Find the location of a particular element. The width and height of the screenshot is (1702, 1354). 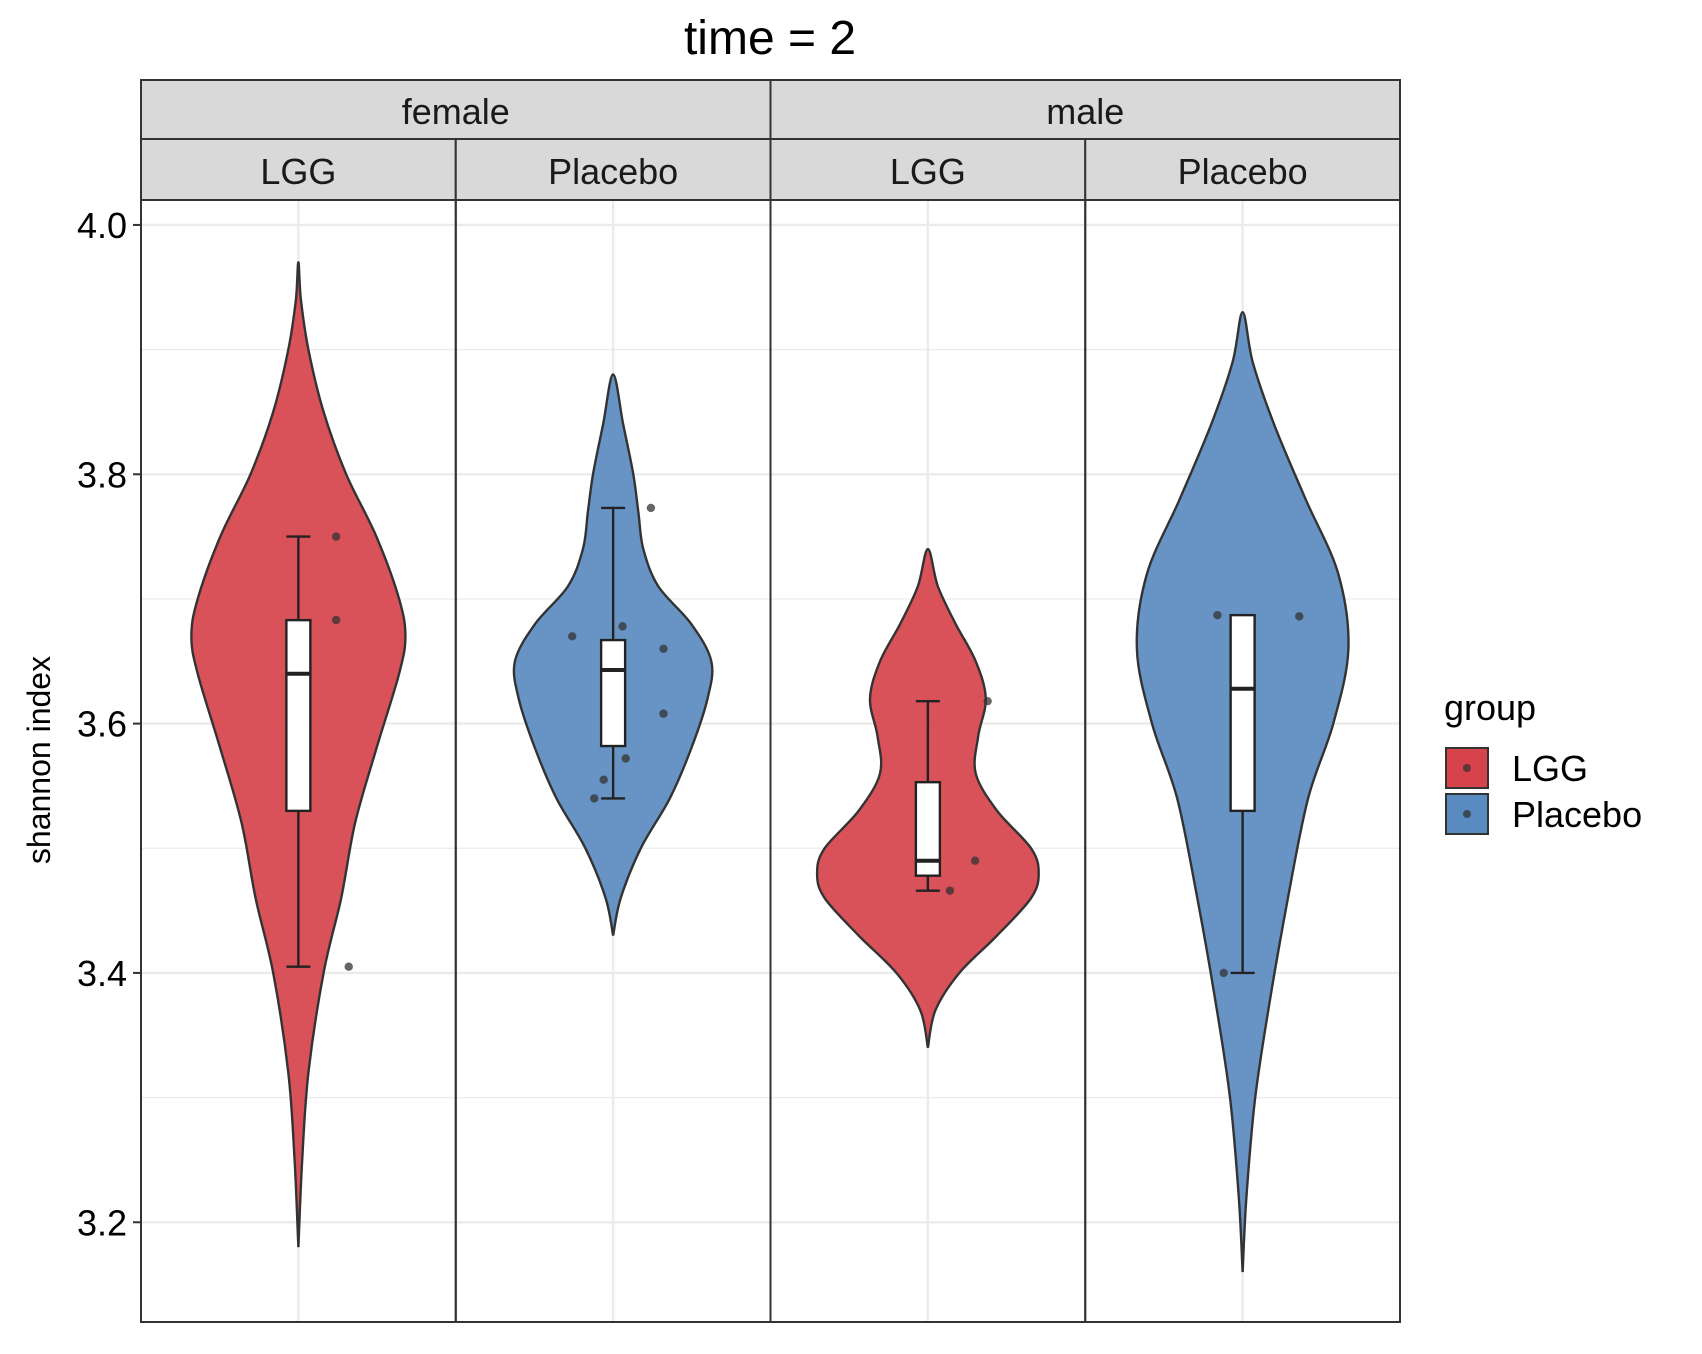

y-tick-label: 3.4 is located at coordinates (102, 973).